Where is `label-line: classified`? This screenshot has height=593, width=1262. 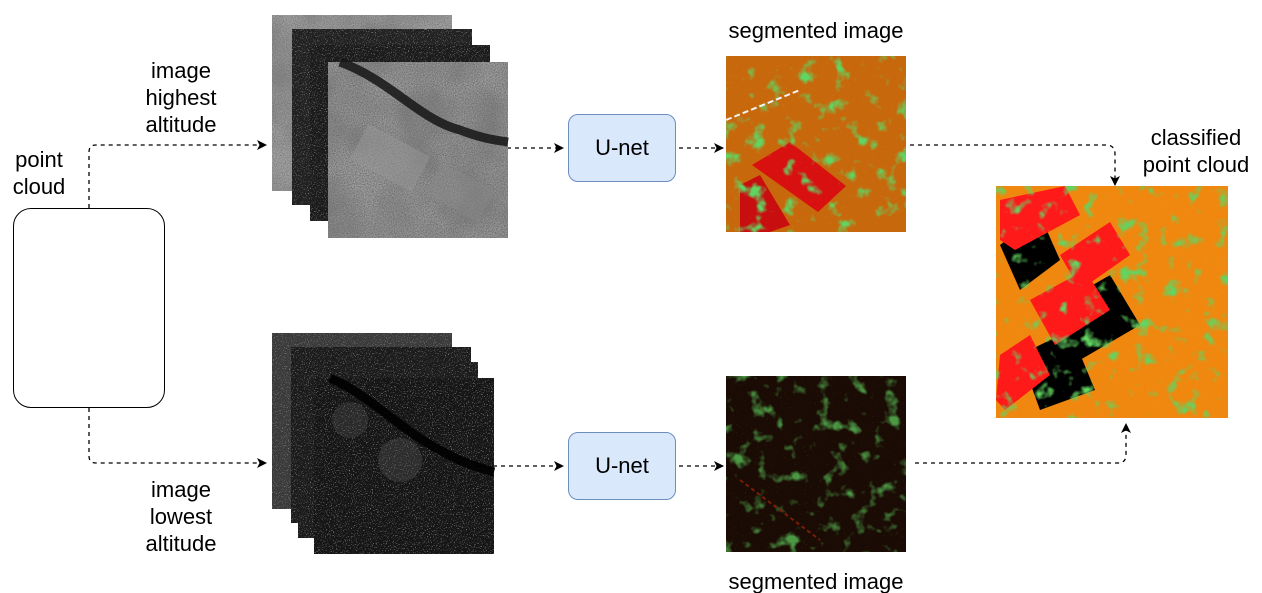
label-line: classified is located at coordinates (1196, 137).